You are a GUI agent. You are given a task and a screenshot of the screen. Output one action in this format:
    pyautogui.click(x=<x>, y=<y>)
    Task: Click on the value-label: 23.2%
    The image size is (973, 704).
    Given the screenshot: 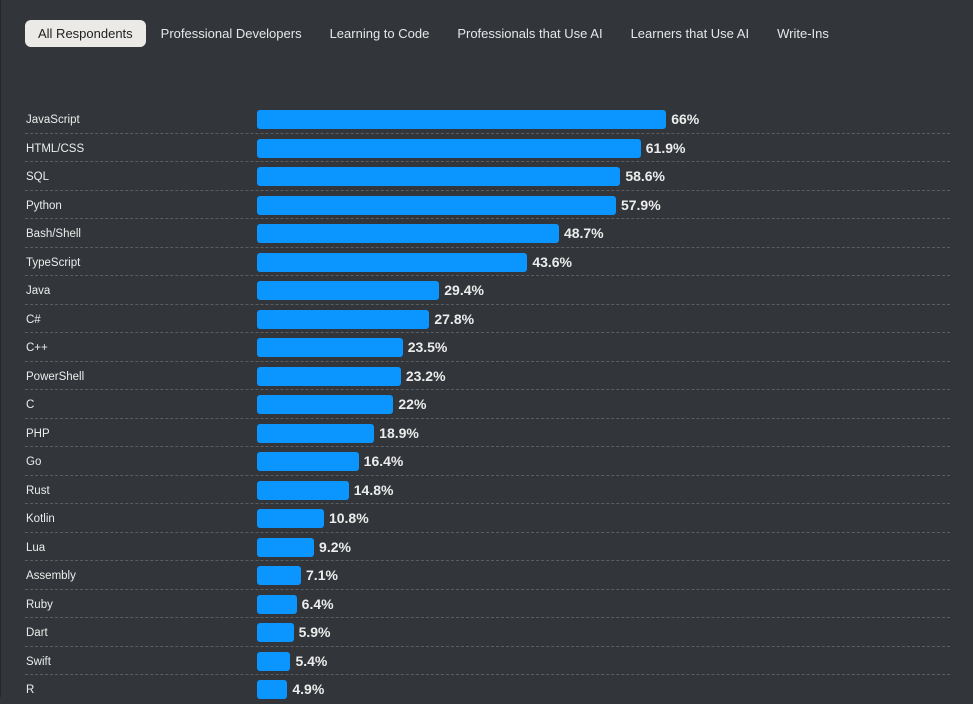 What is the action you would take?
    pyautogui.click(x=425, y=375)
    